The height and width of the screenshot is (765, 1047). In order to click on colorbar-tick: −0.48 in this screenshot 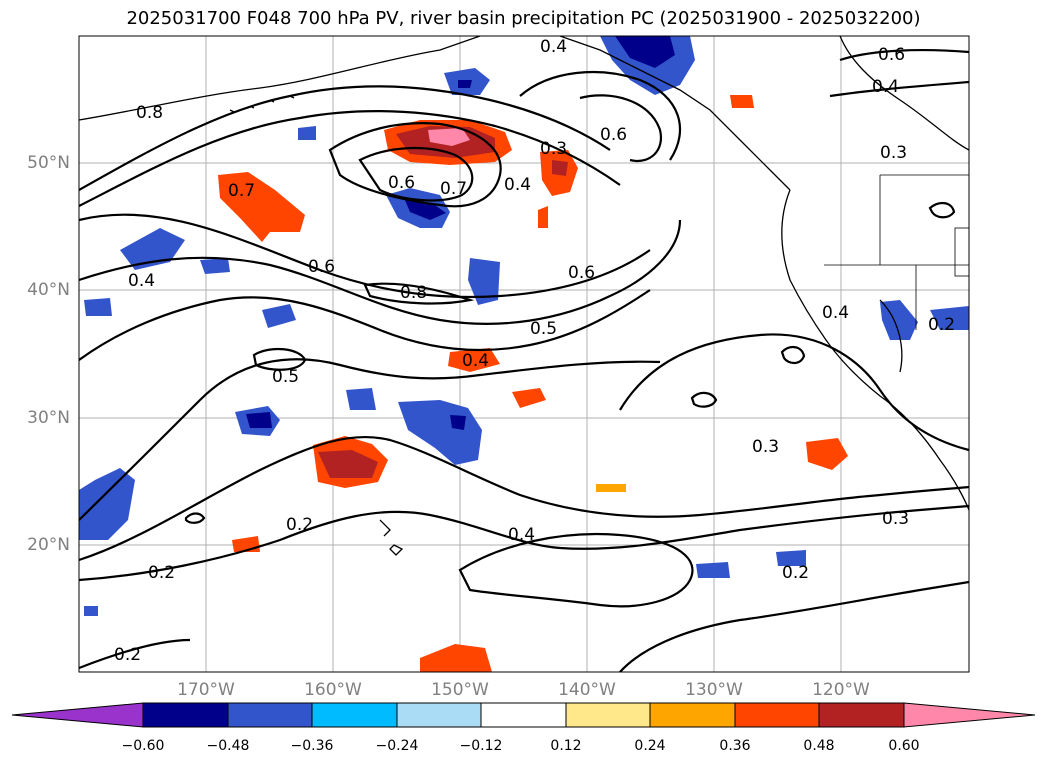, I will do `click(228, 746)`.